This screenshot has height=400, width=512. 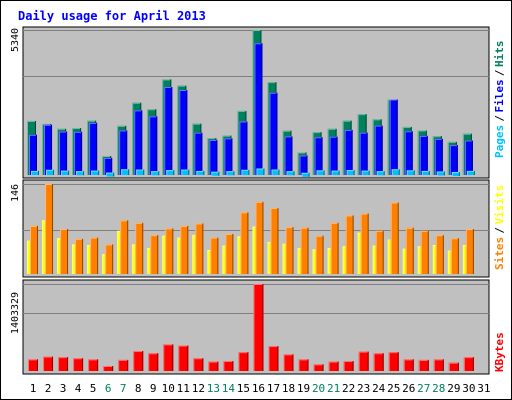 What do you see at coordinates (453, 366) in the screenshot?
I see `bar-kbytes-day-29-body` at bounding box center [453, 366].